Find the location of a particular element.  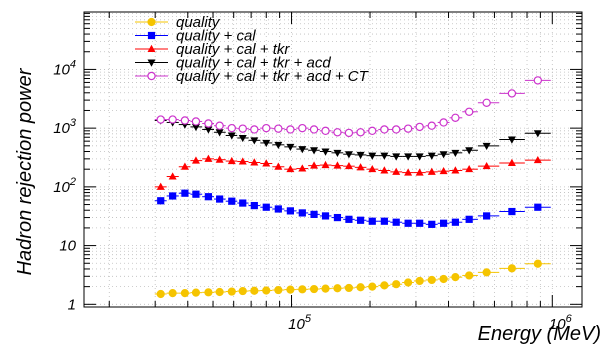

legend-label: quality + cal + tkr is located at coordinates (233, 49).